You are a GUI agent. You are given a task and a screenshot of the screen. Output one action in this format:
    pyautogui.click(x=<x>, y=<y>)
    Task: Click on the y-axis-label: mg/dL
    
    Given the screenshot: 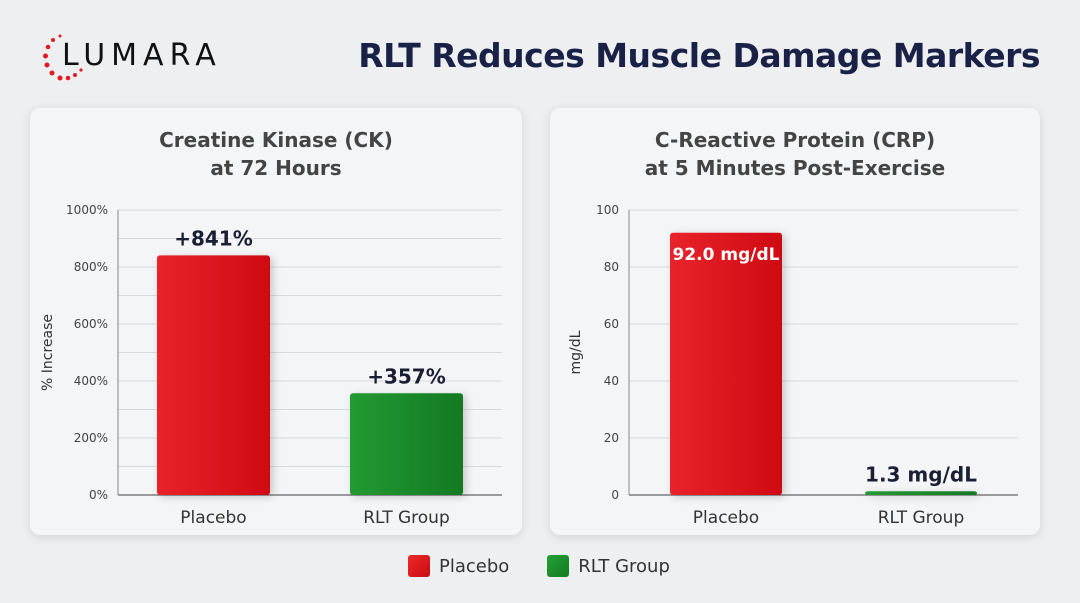 What is the action you would take?
    pyautogui.click(x=576, y=352)
    